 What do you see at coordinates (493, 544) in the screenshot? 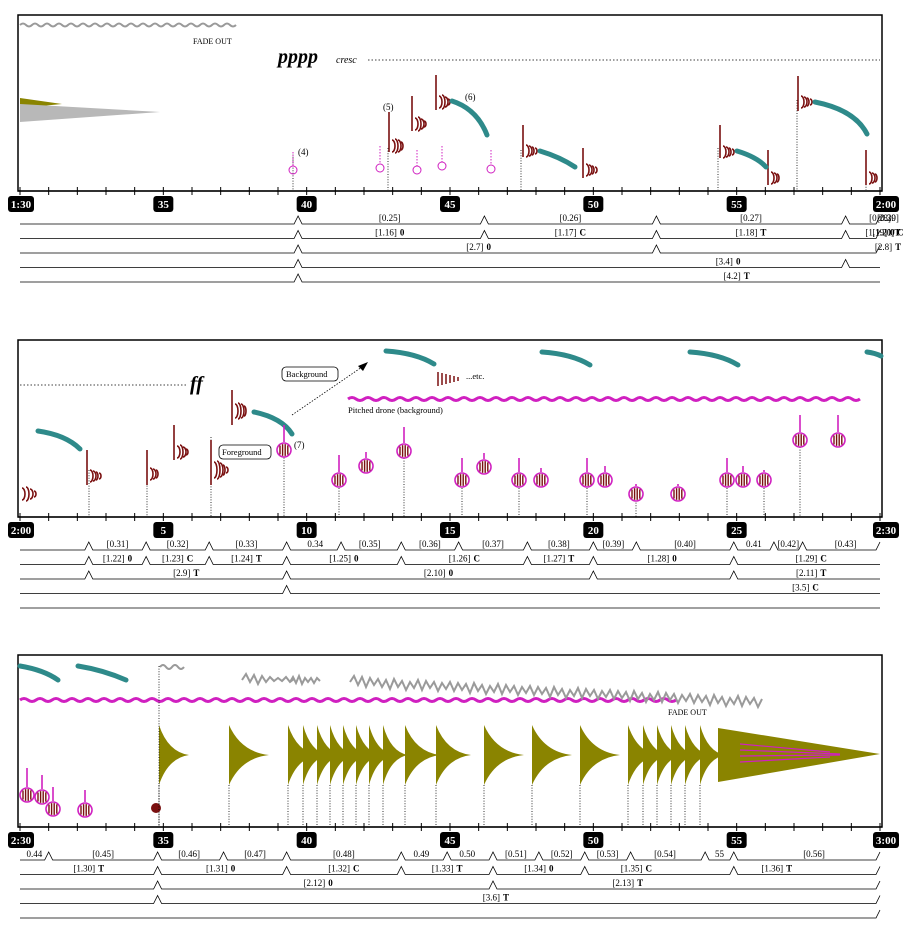
I see `section-label: [0.37]` at bounding box center [493, 544].